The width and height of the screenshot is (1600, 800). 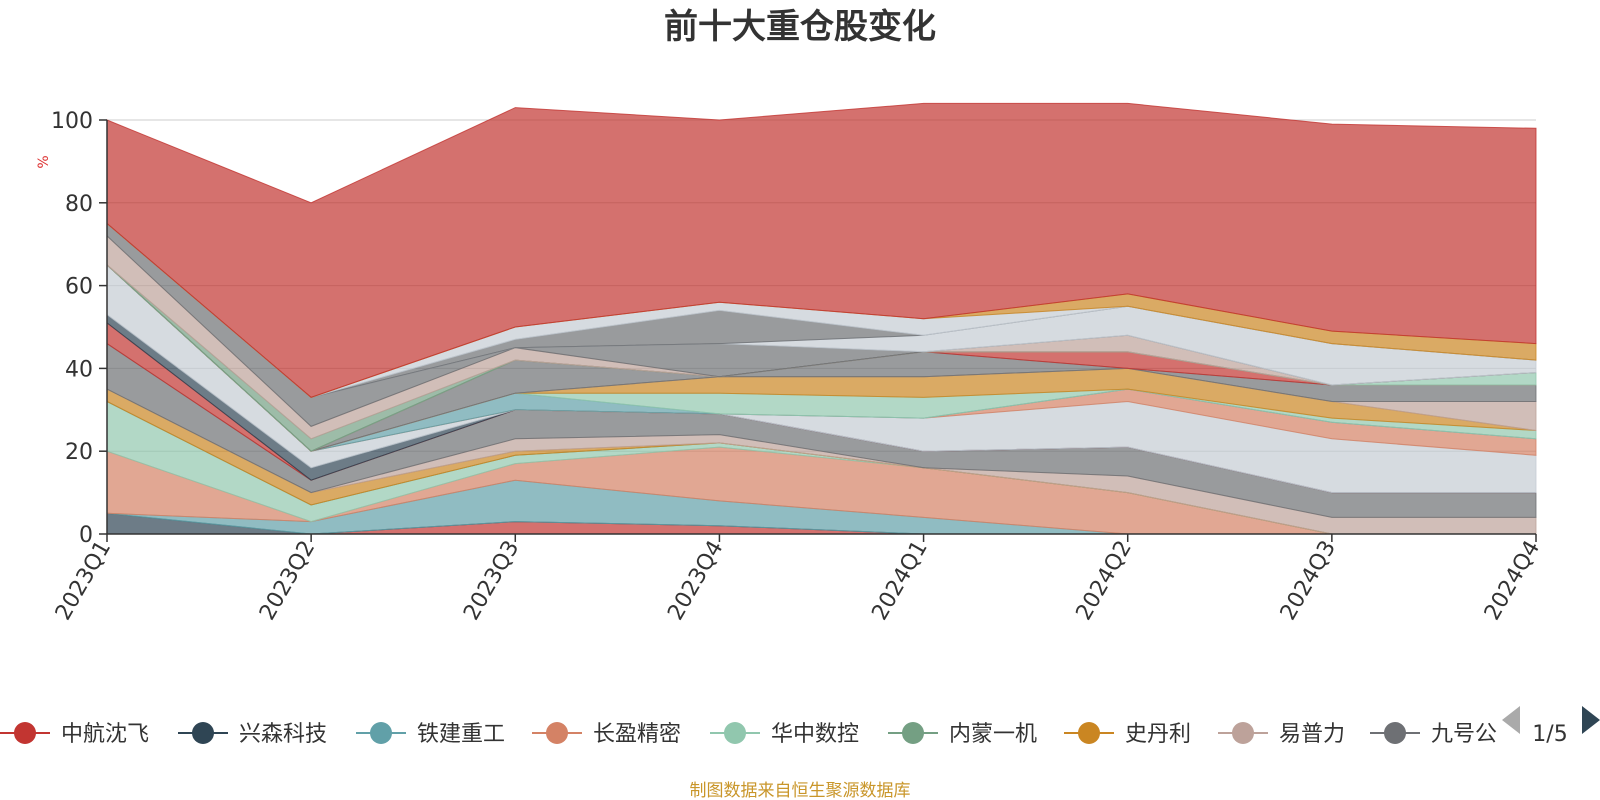 I want to click on legend-item-2: 铁建重工, so click(x=430, y=734).